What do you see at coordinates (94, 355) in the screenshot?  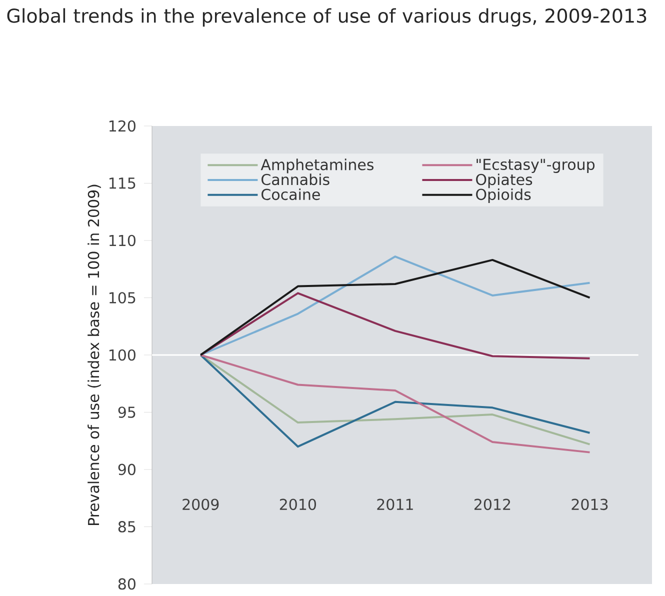 I see `y-axis-title: Prevalence of use (index base = 100 in 2009)` at bounding box center [94, 355].